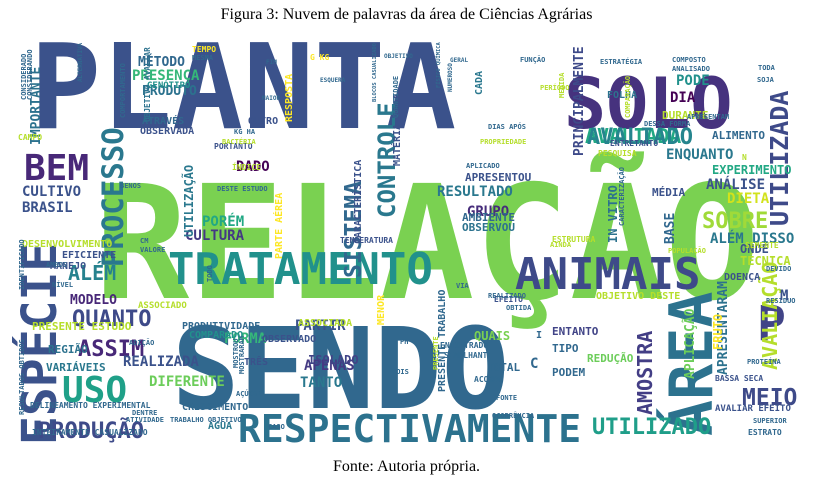 Image resolution: width=813 pixels, height=500 pixels. Describe the element at coordinates (242, 189) in the screenshot. I see `cloud-word-deste-estudo: DESTE ESTUDO` at that location.